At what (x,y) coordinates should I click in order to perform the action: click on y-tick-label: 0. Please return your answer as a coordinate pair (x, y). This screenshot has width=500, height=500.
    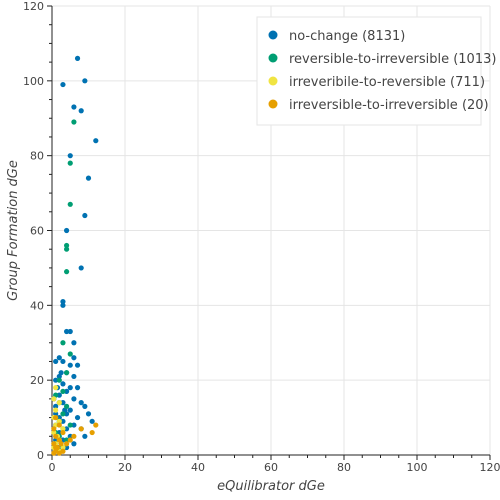
    Looking at the image, I should click on (40, 455).